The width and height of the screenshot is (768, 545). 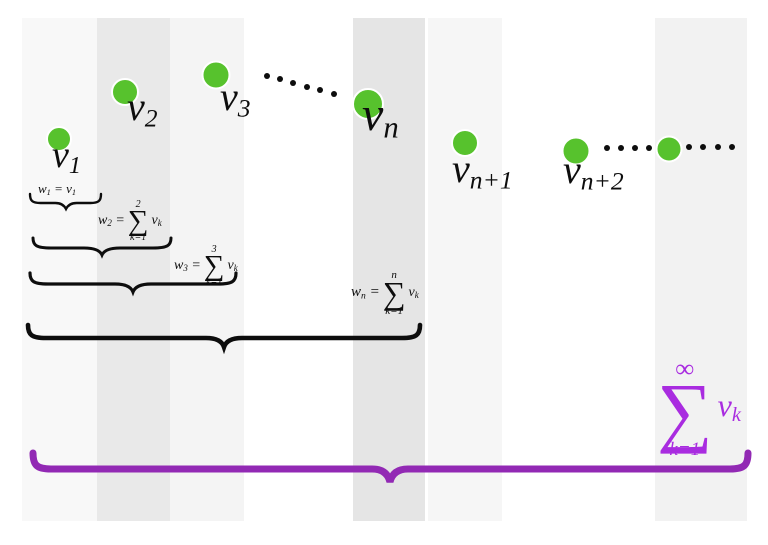 What do you see at coordinates (391, 127) in the screenshot?
I see `label-vn-sub: n` at bounding box center [391, 127].